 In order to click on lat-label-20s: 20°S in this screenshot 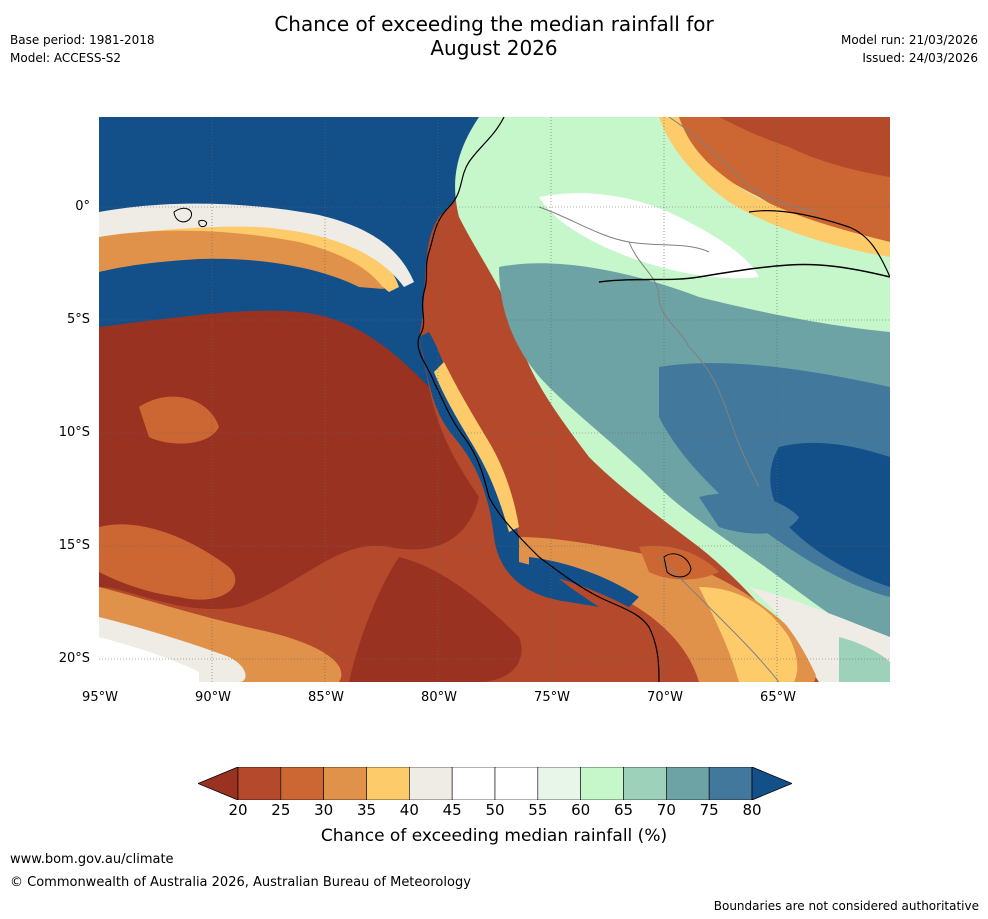, I will do `click(74, 658)`.